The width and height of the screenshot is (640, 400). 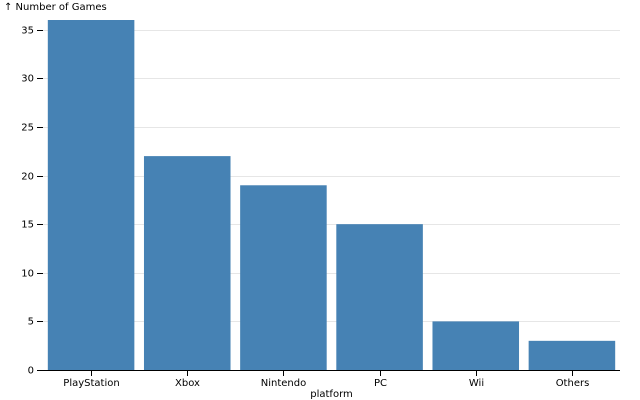 What do you see at coordinates (283, 383) in the screenshot?
I see `x-tick-label: Nintendo` at bounding box center [283, 383].